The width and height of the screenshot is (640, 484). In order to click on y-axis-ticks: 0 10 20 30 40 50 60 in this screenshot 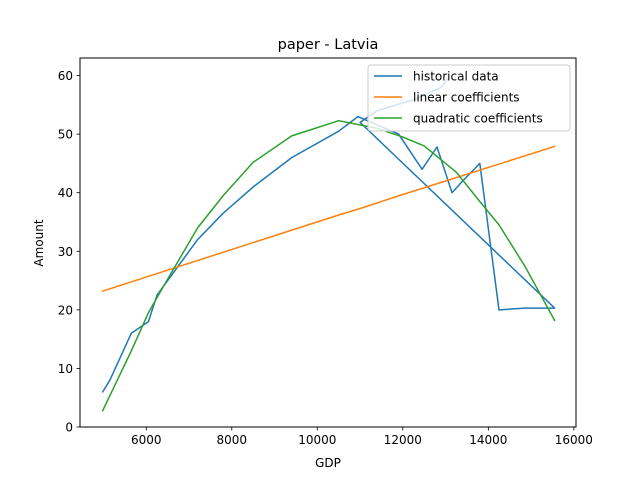, I will do `click(69, 252)`.